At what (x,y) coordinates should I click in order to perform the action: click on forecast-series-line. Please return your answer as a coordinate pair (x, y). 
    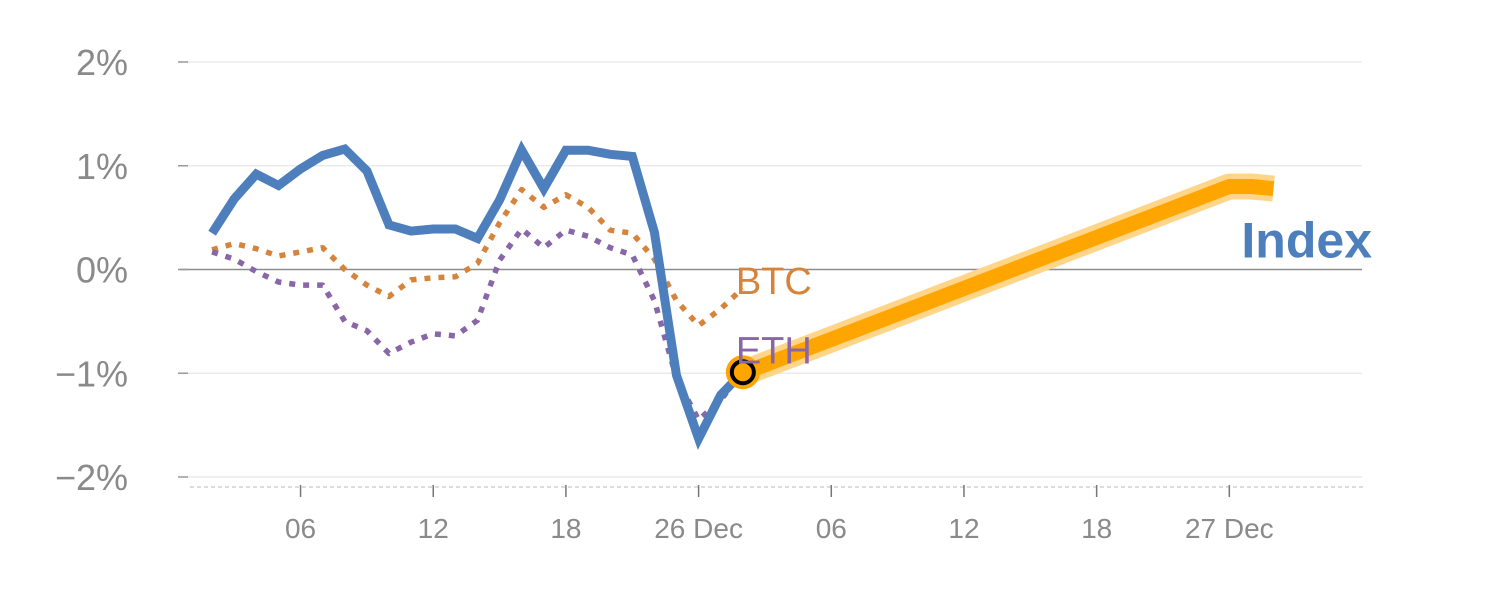
    Looking at the image, I should click on (1007, 280).